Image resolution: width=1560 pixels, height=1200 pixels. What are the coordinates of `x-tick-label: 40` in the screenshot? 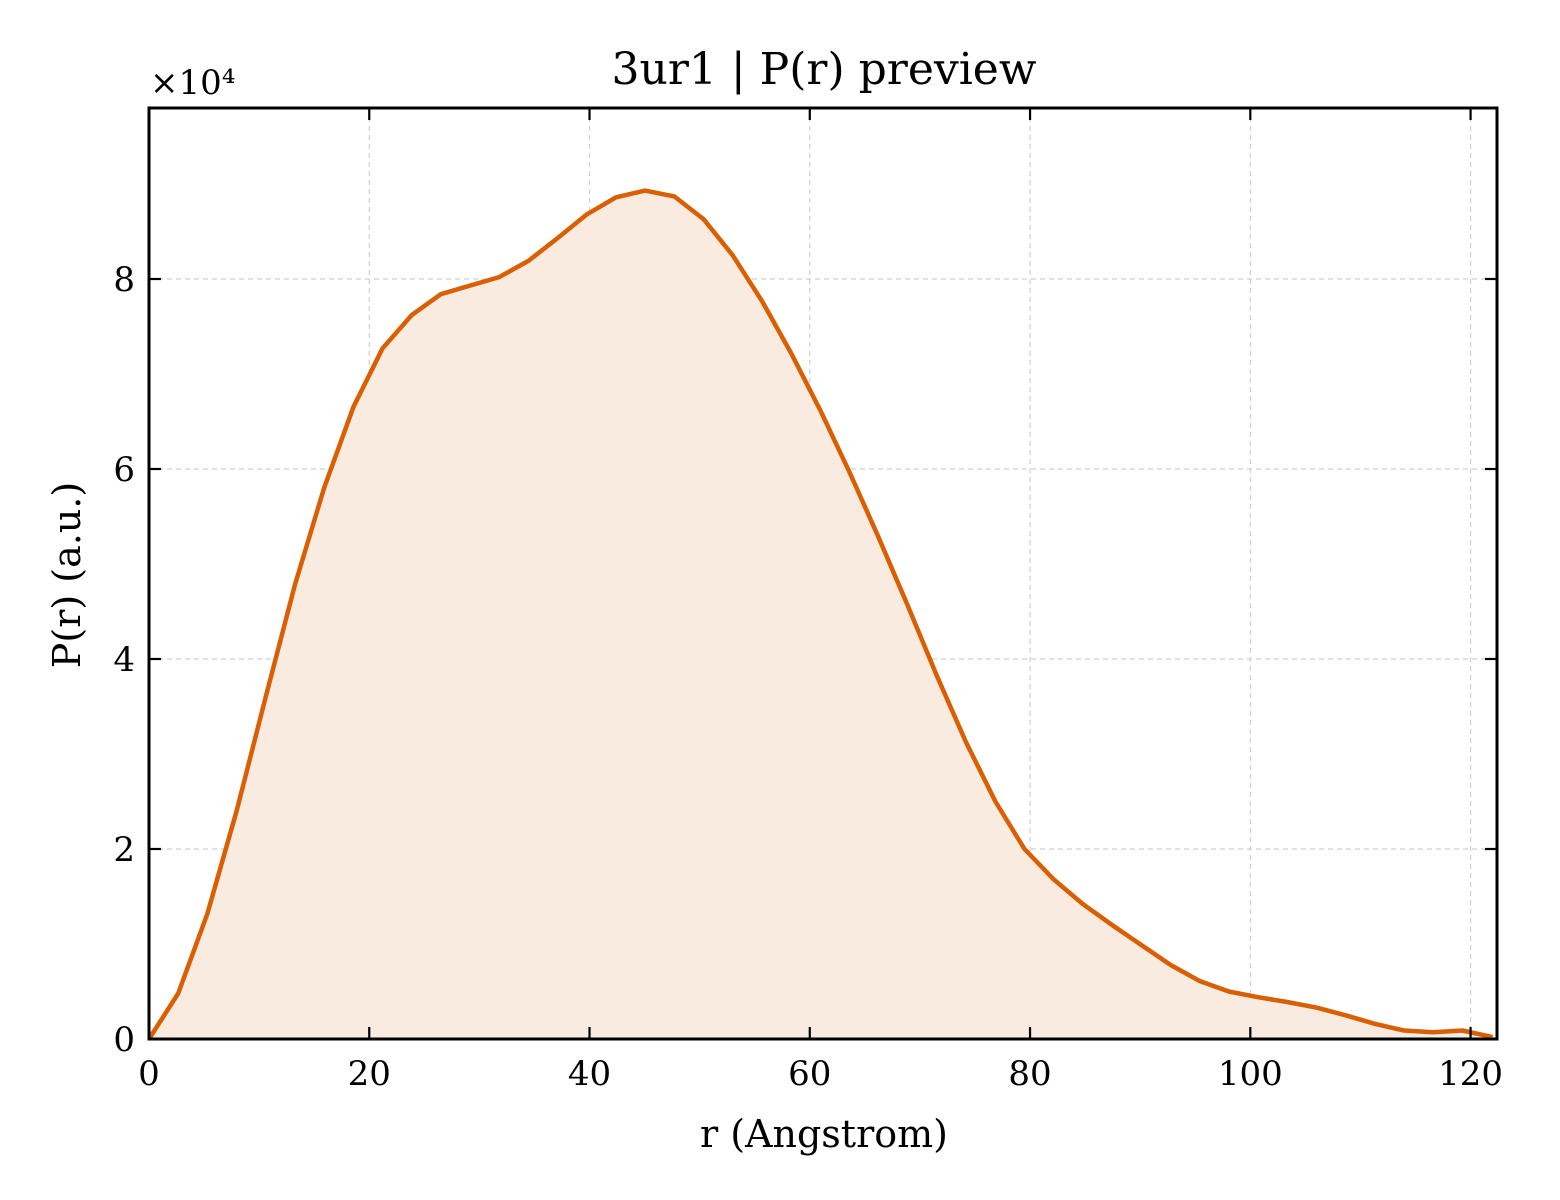 It's located at (589, 1074).